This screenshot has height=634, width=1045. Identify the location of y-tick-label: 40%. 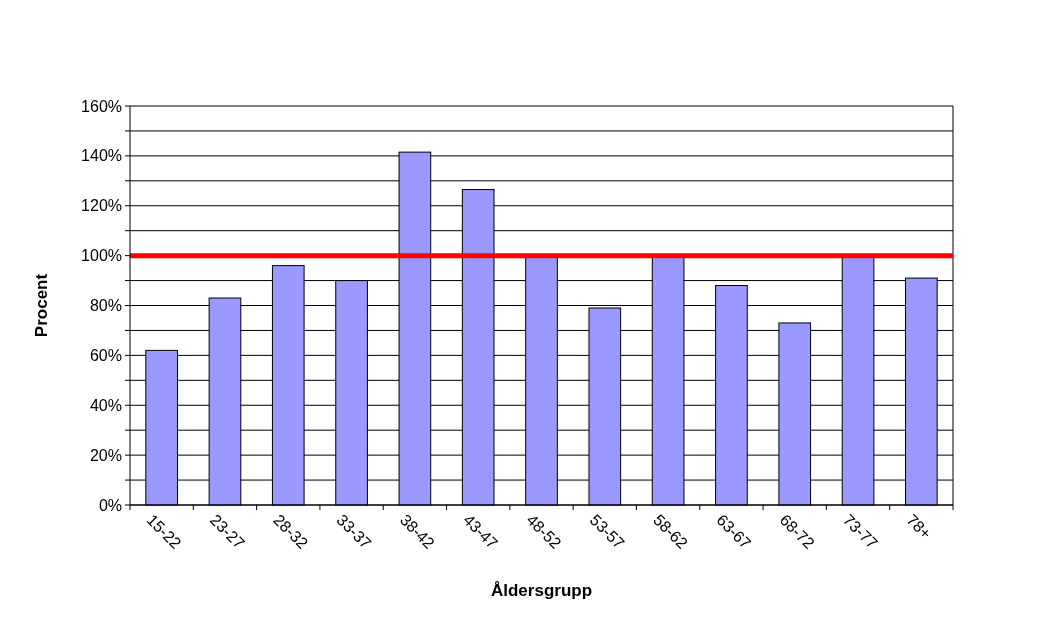
(105, 405).